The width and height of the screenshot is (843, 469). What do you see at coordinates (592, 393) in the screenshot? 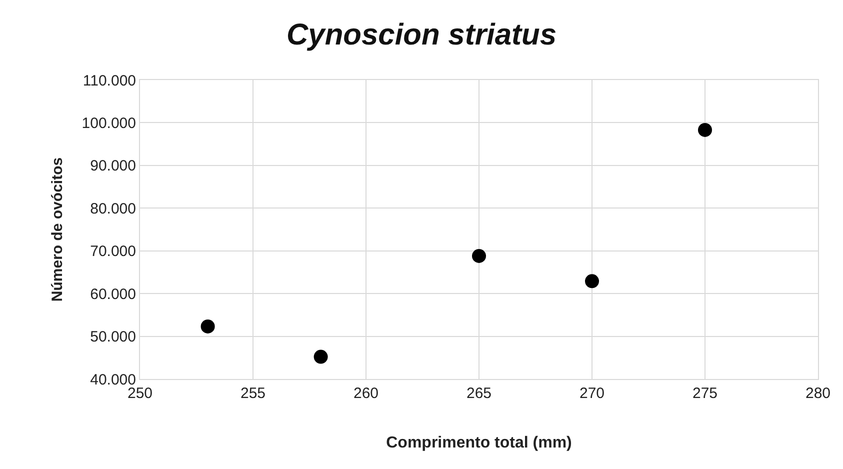
I see `x-tick-label: 270` at bounding box center [592, 393].